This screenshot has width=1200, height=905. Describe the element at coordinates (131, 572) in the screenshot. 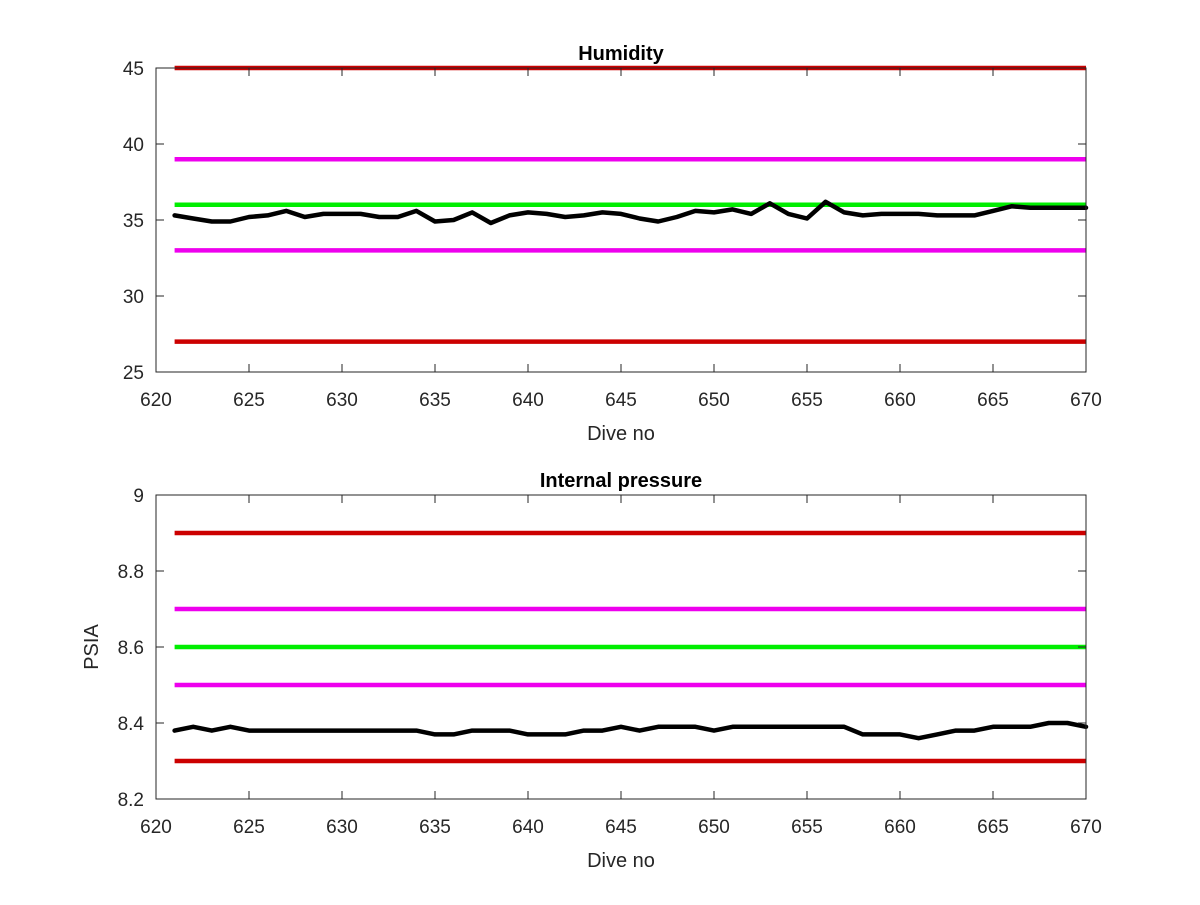

I see `y-tick-label: 8.8` at that location.